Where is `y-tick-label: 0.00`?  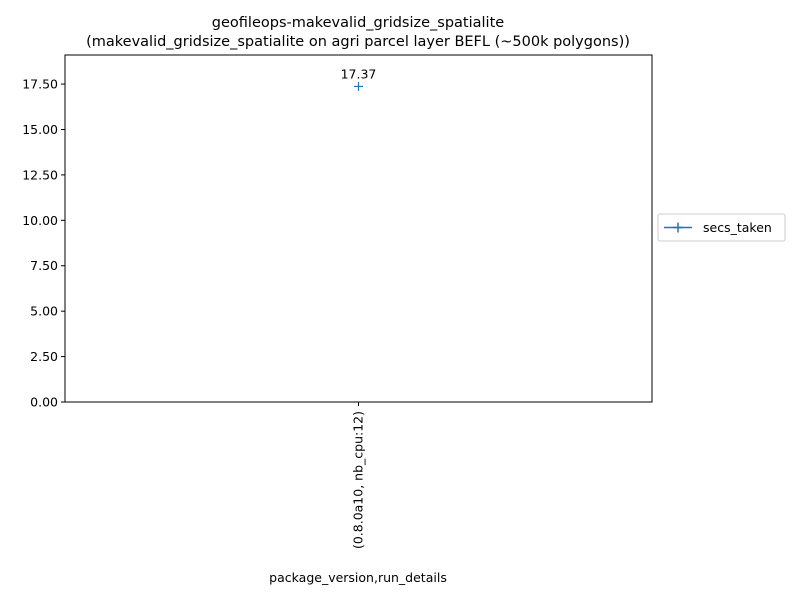 y-tick-label: 0.00 is located at coordinates (44, 402).